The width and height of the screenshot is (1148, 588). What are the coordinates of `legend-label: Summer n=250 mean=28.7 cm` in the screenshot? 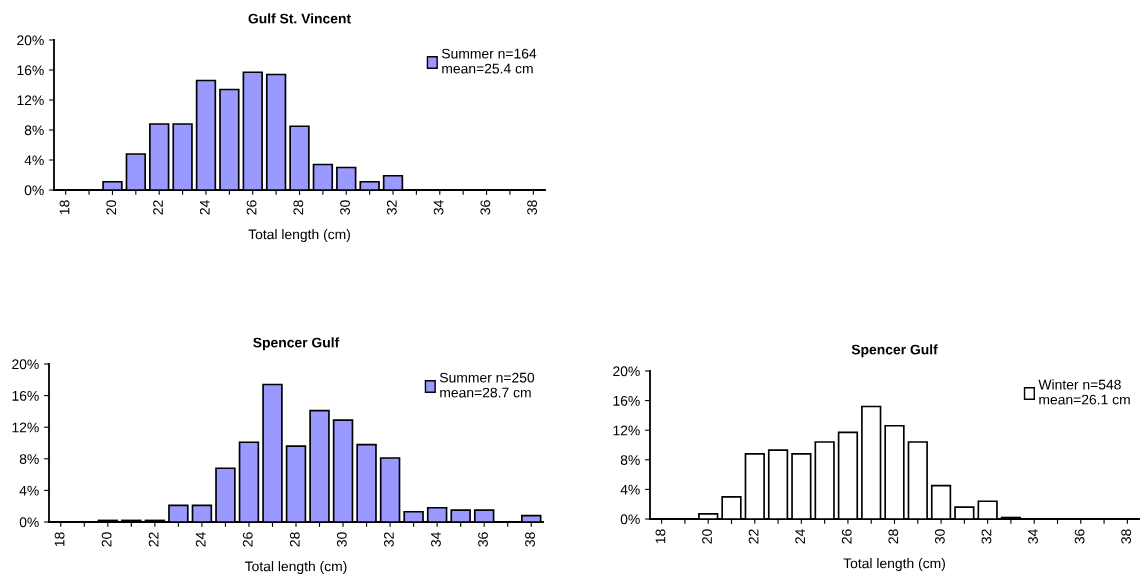 It's located at (487, 385).